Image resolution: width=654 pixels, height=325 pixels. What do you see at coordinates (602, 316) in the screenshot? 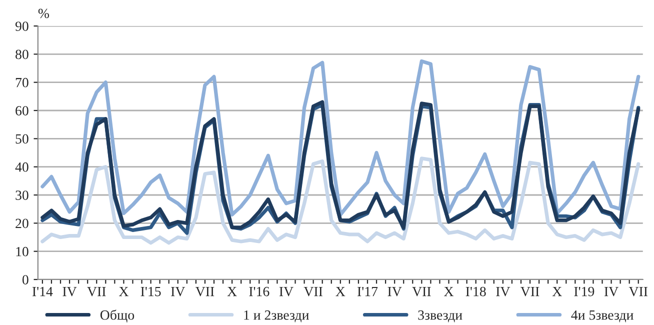
I see `legend-label: 4и 5звезди` at bounding box center [602, 316].